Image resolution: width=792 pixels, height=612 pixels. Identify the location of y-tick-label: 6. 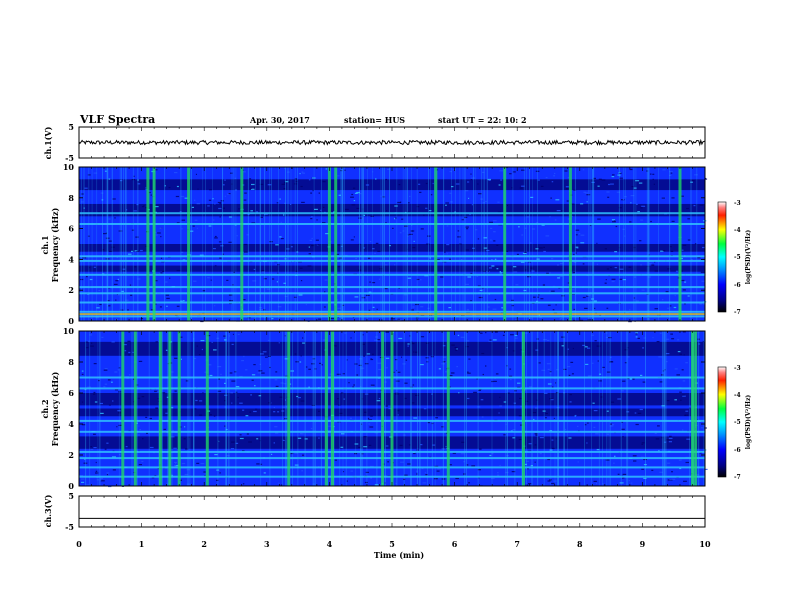
(71, 229).